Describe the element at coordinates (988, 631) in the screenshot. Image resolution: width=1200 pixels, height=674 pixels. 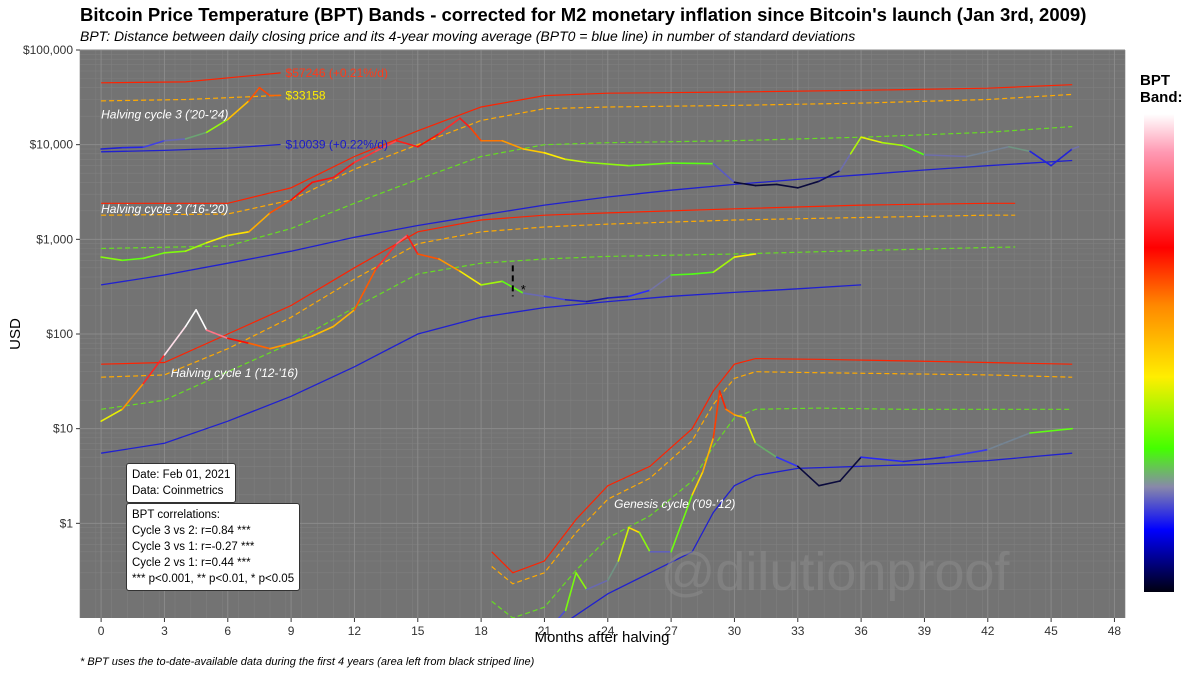
I see `x-tick-label: 42` at that location.